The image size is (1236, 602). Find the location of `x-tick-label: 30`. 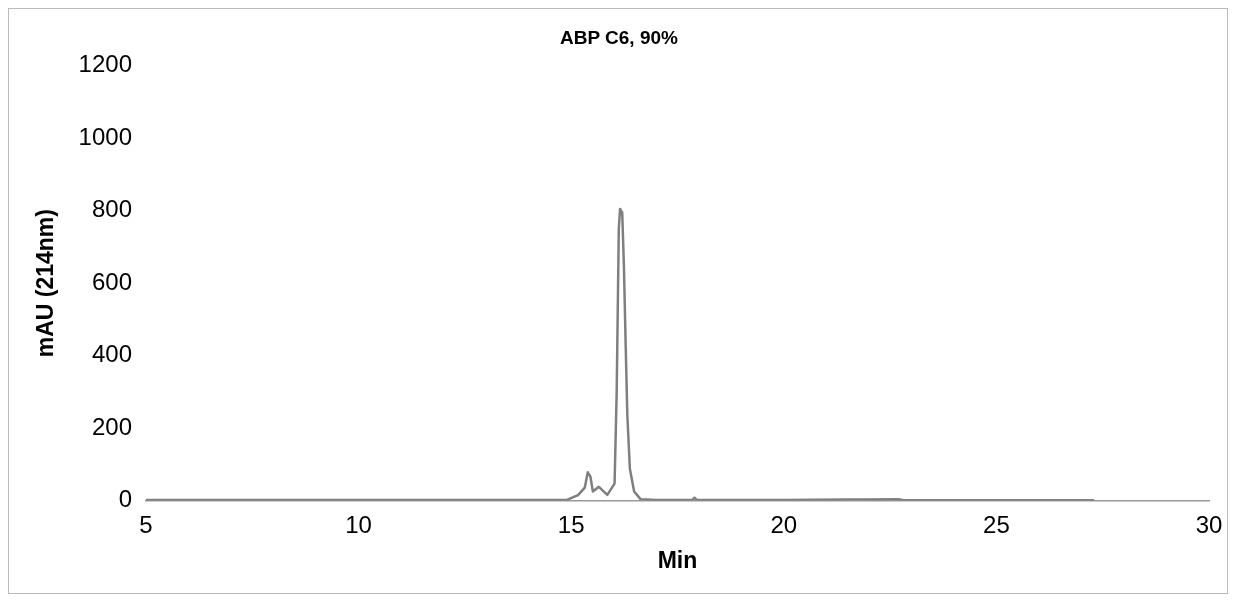

x-tick-label: 30 is located at coordinates (1209, 524).